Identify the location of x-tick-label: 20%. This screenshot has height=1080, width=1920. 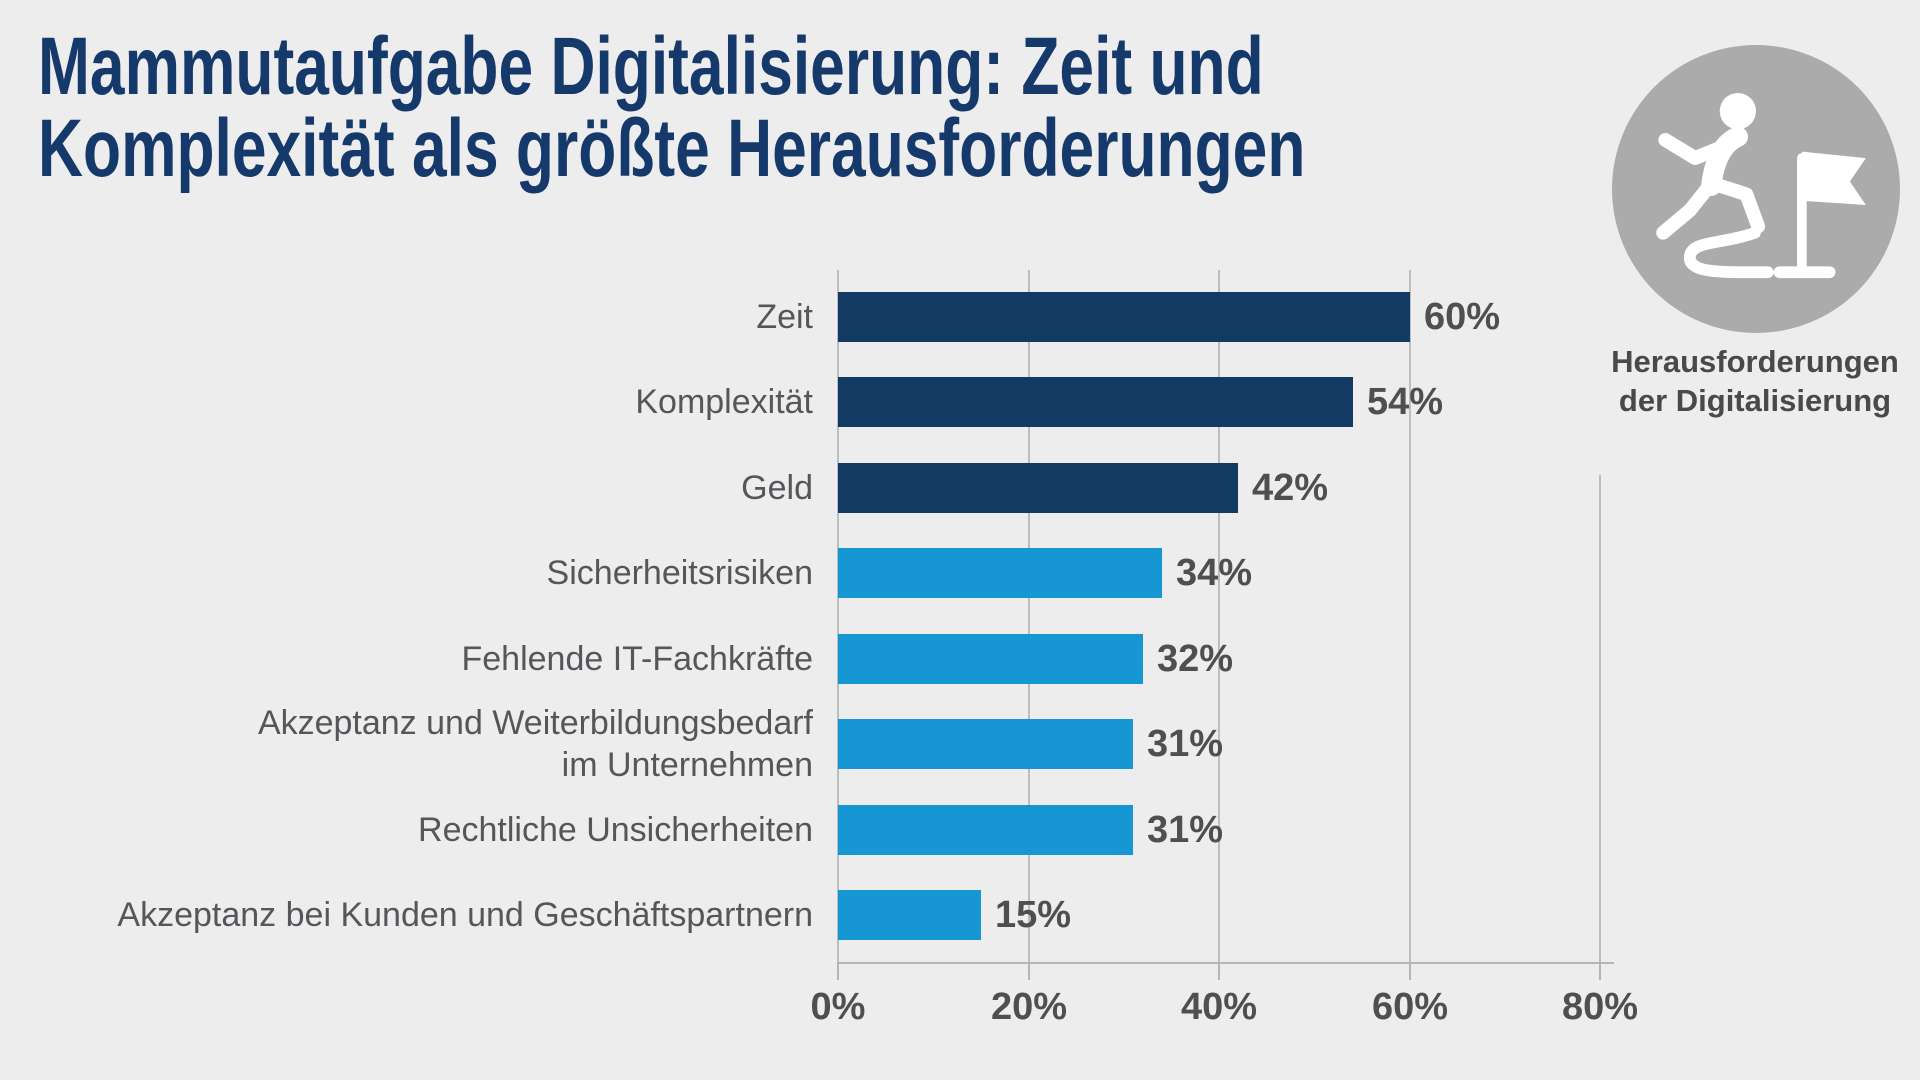
(1029, 1007).